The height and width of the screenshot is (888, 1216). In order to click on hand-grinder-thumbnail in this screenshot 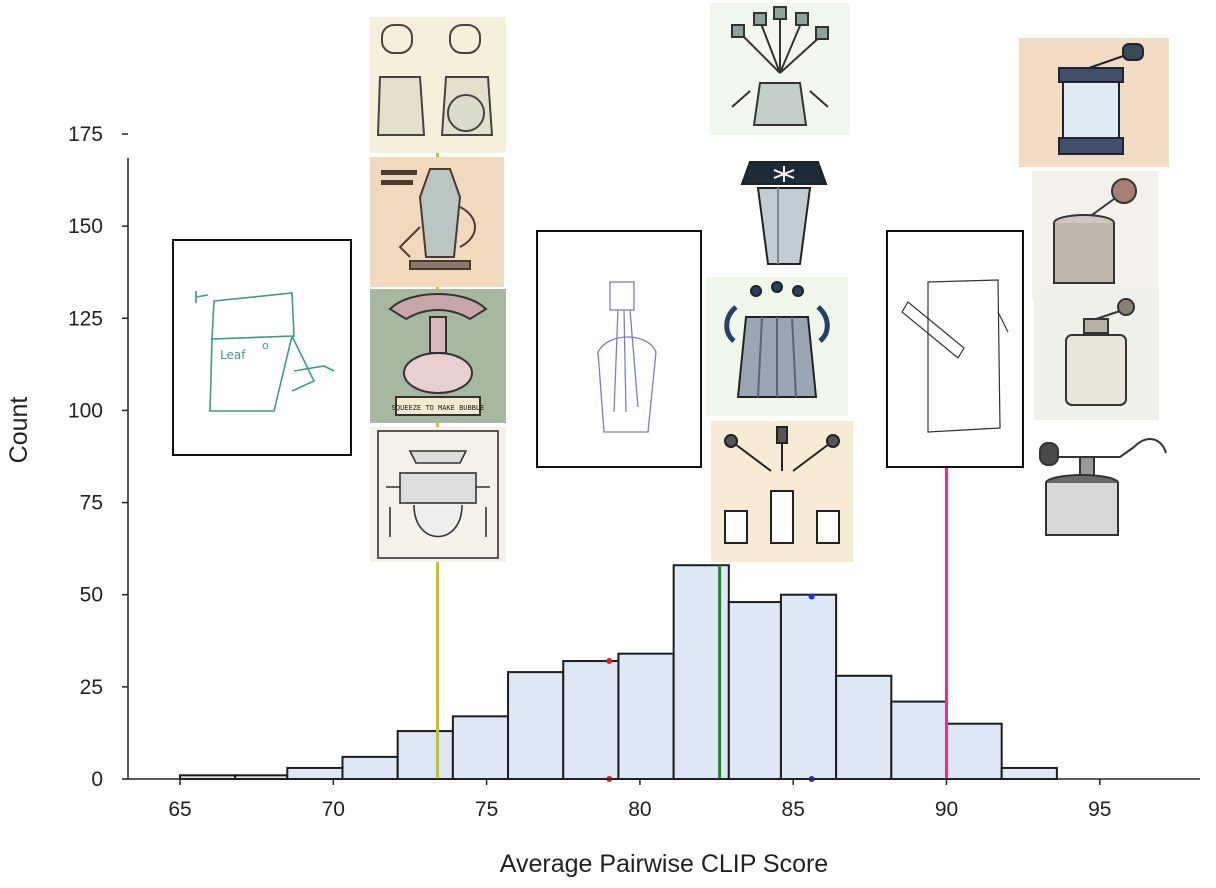, I will do `click(1095, 235)`.